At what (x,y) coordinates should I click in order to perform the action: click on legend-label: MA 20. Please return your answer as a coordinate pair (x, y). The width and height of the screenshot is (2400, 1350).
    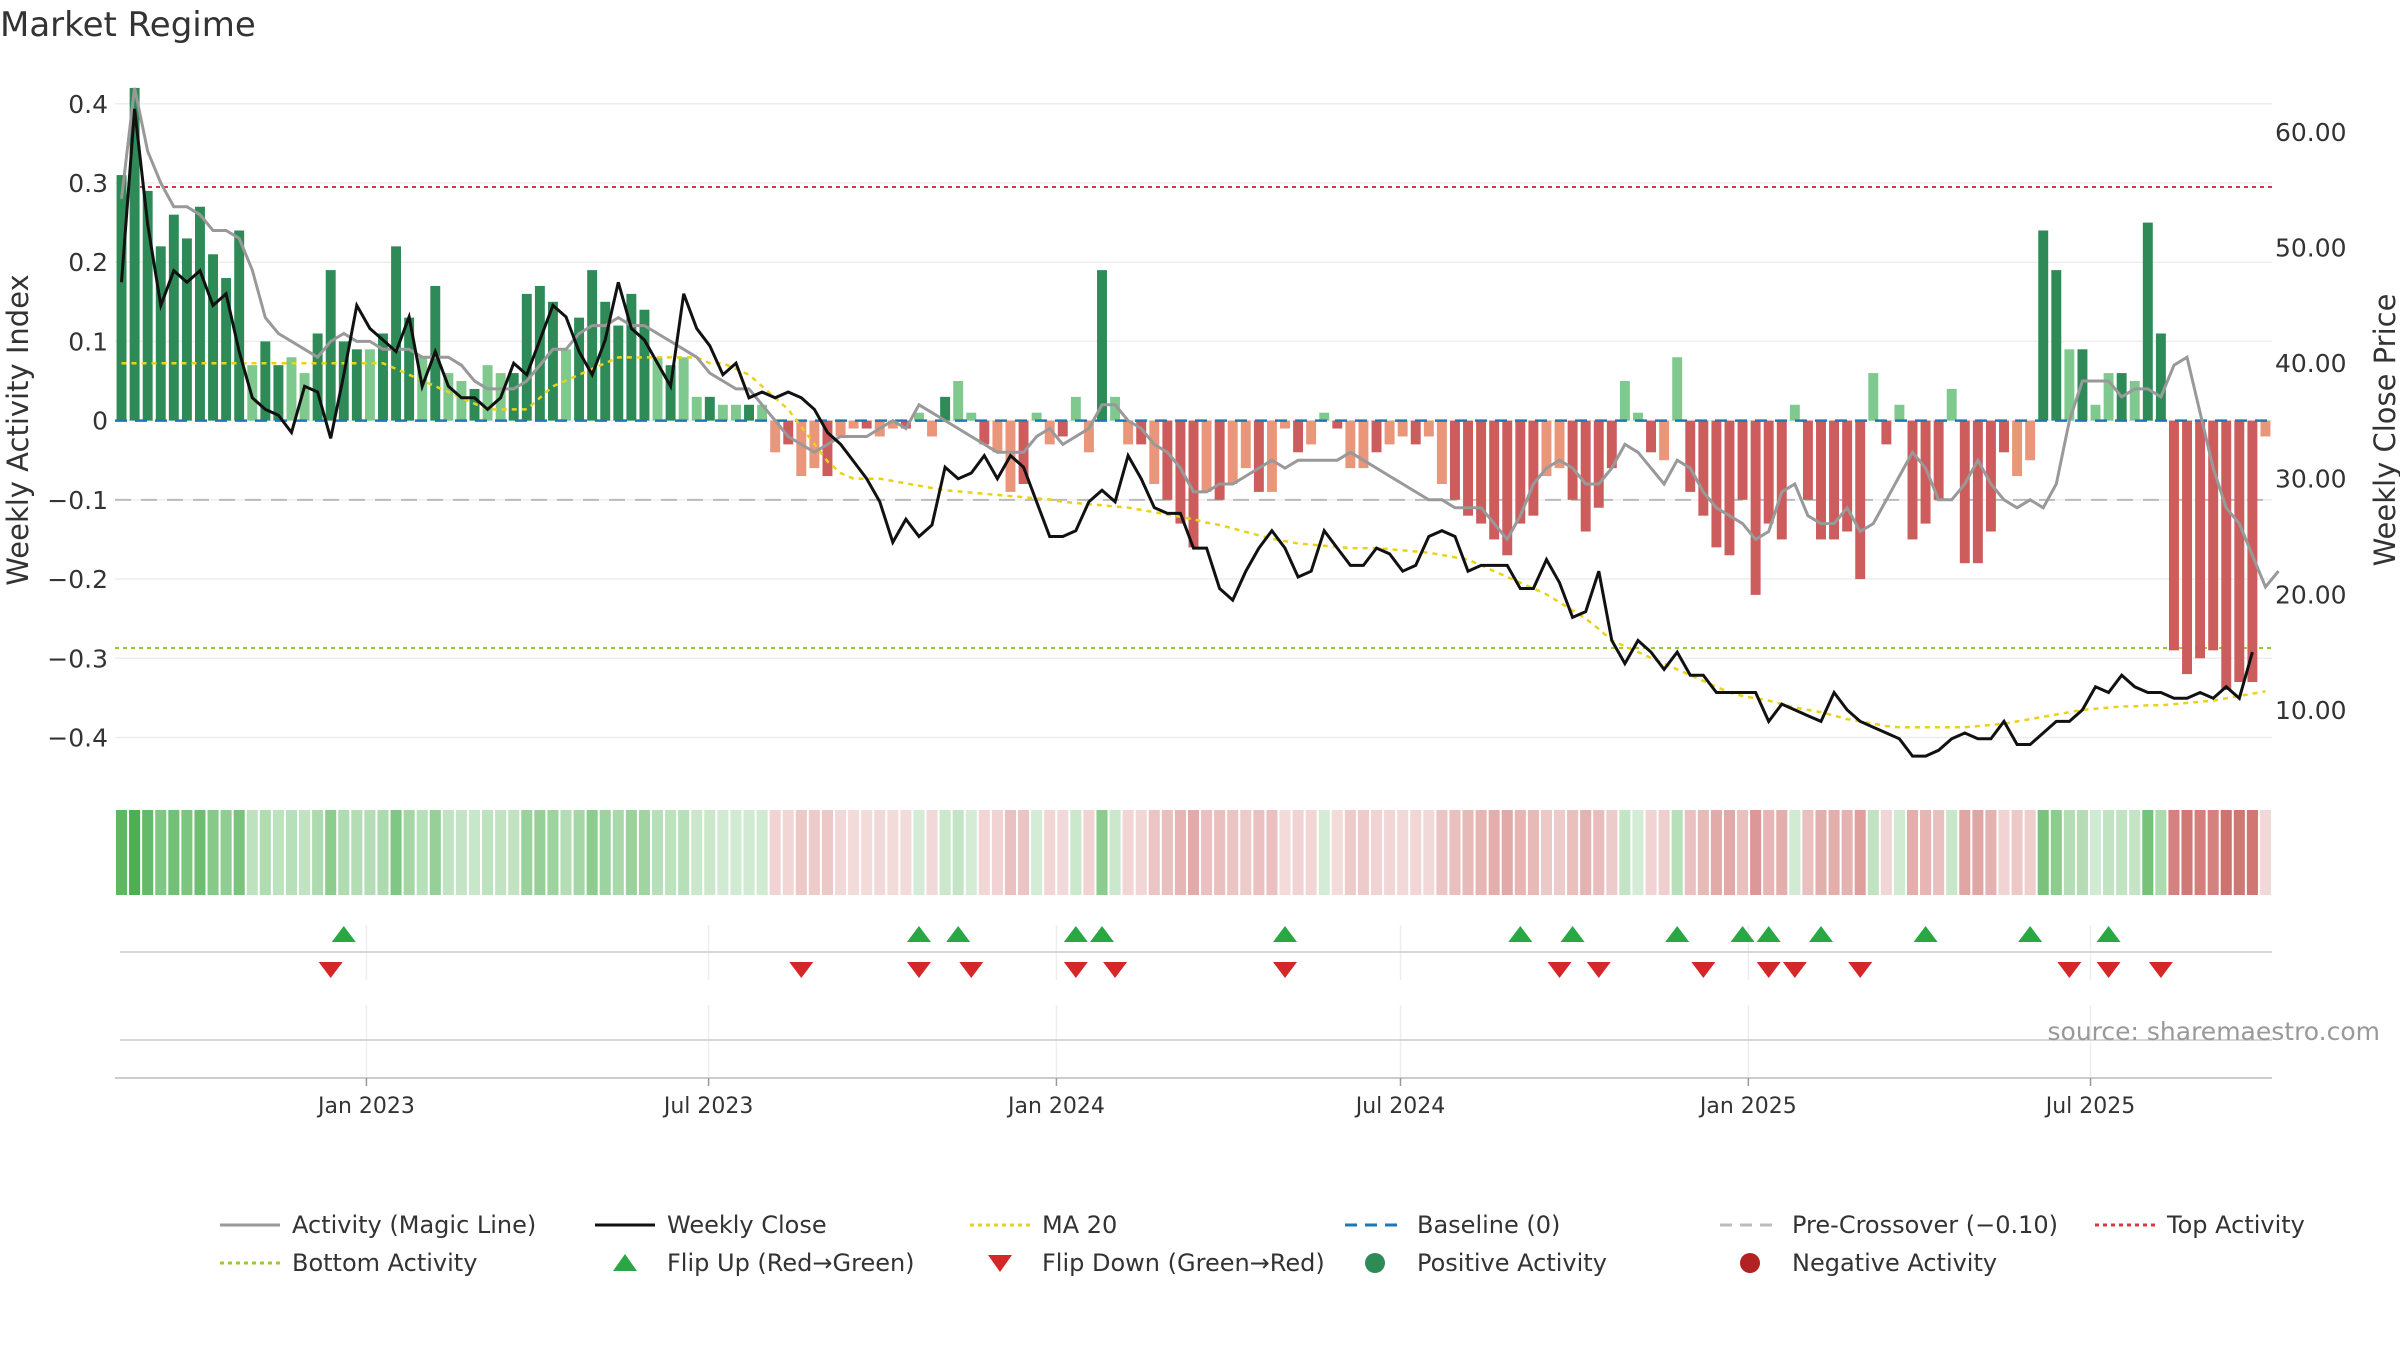
    Looking at the image, I should click on (1079, 1225).